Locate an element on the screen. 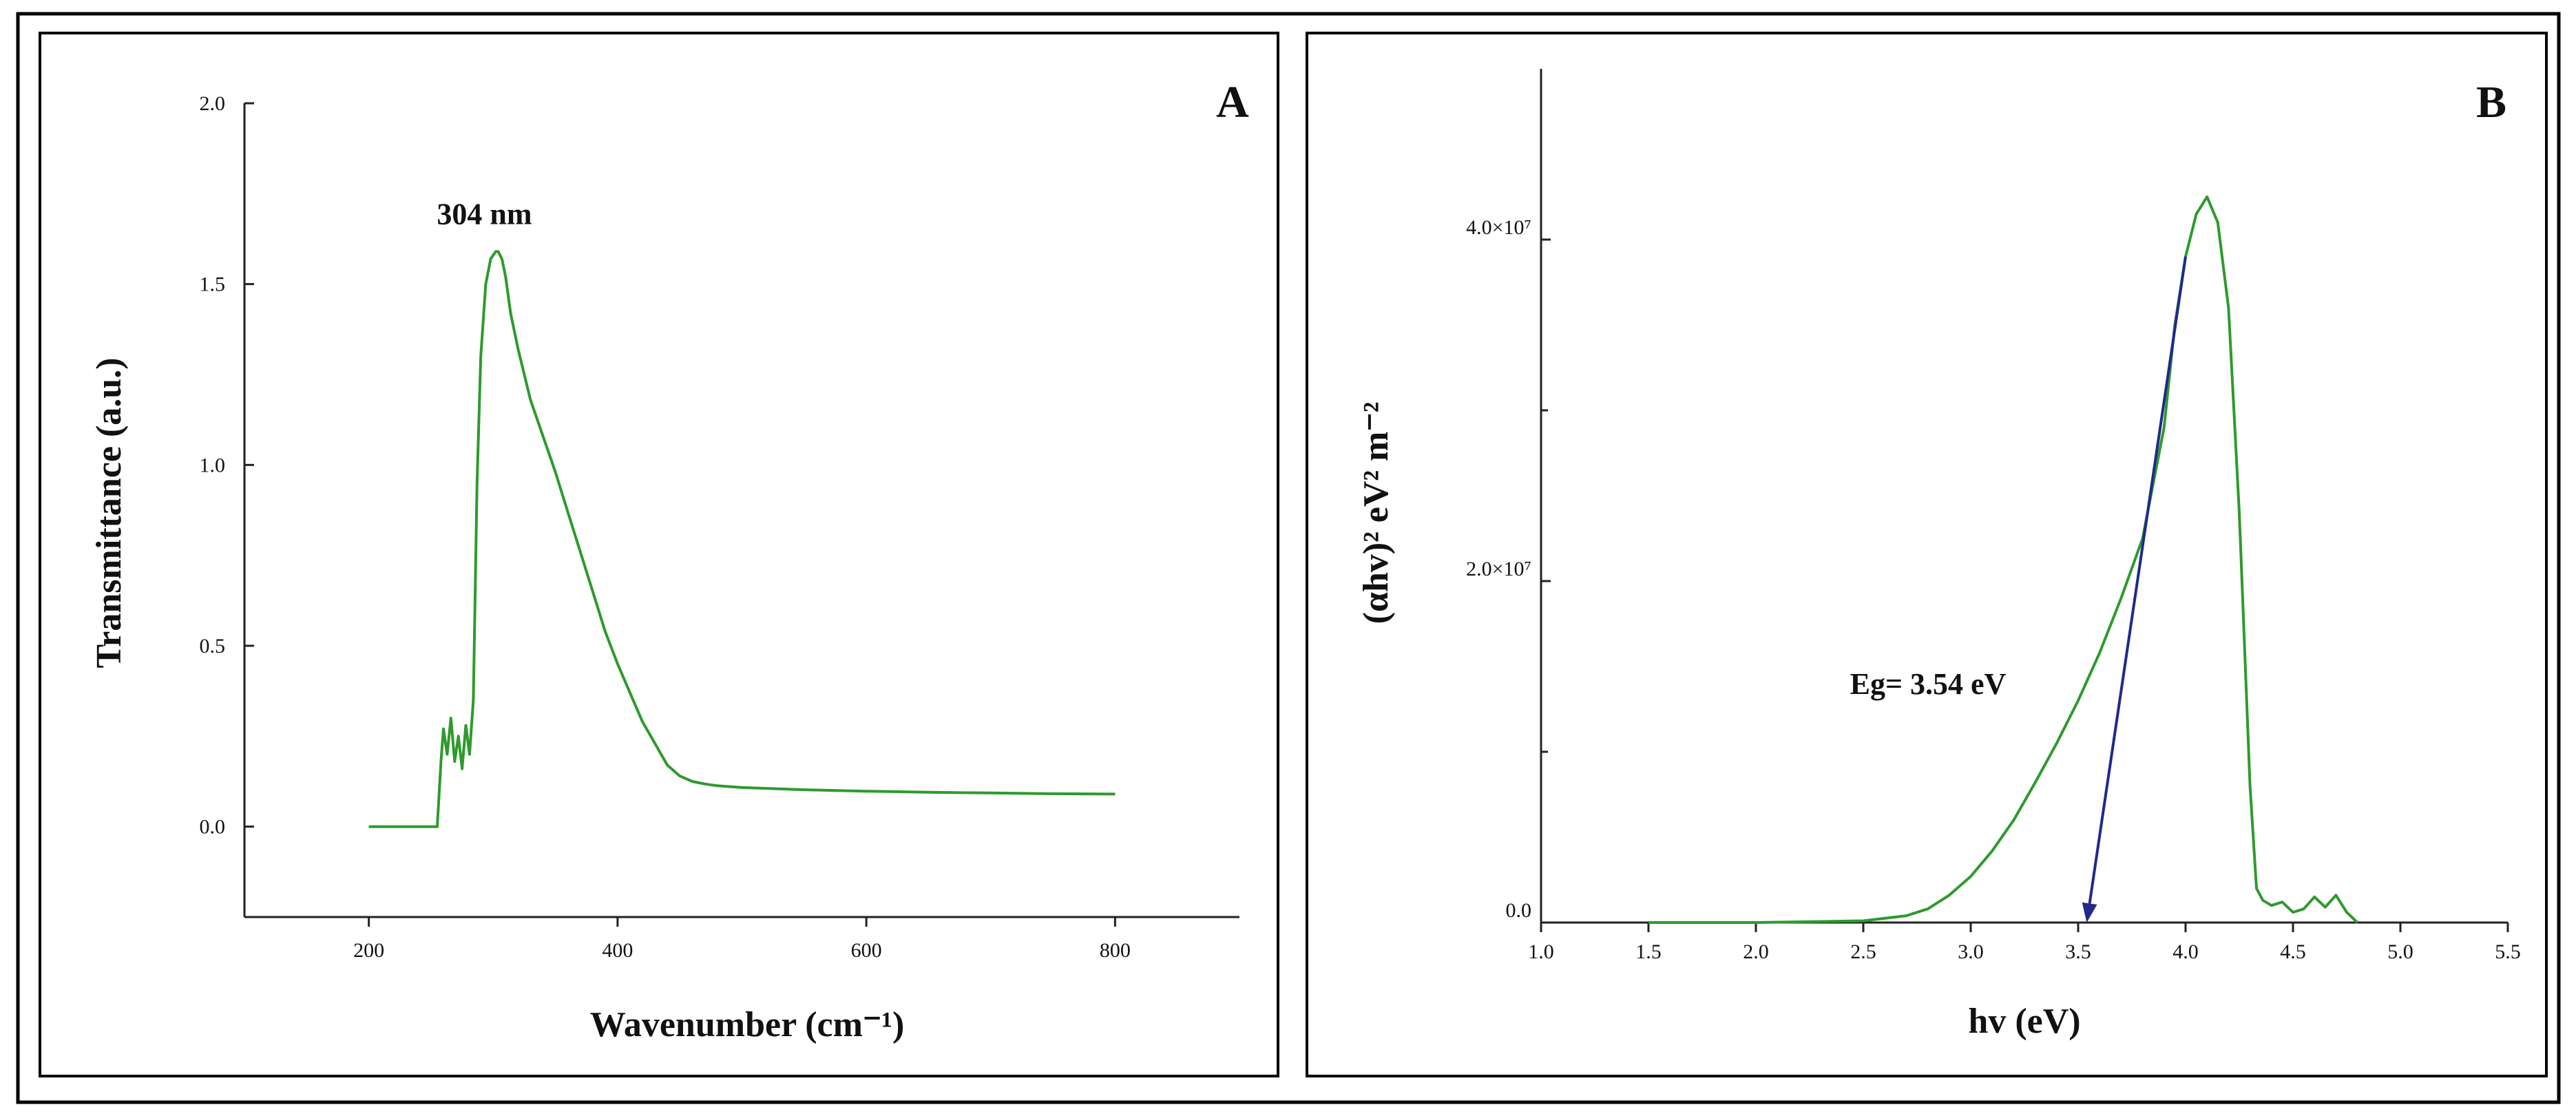 The width and height of the screenshot is (2576, 1116). panel-a-y-tick-label: 2.0 is located at coordinates (213, 104).